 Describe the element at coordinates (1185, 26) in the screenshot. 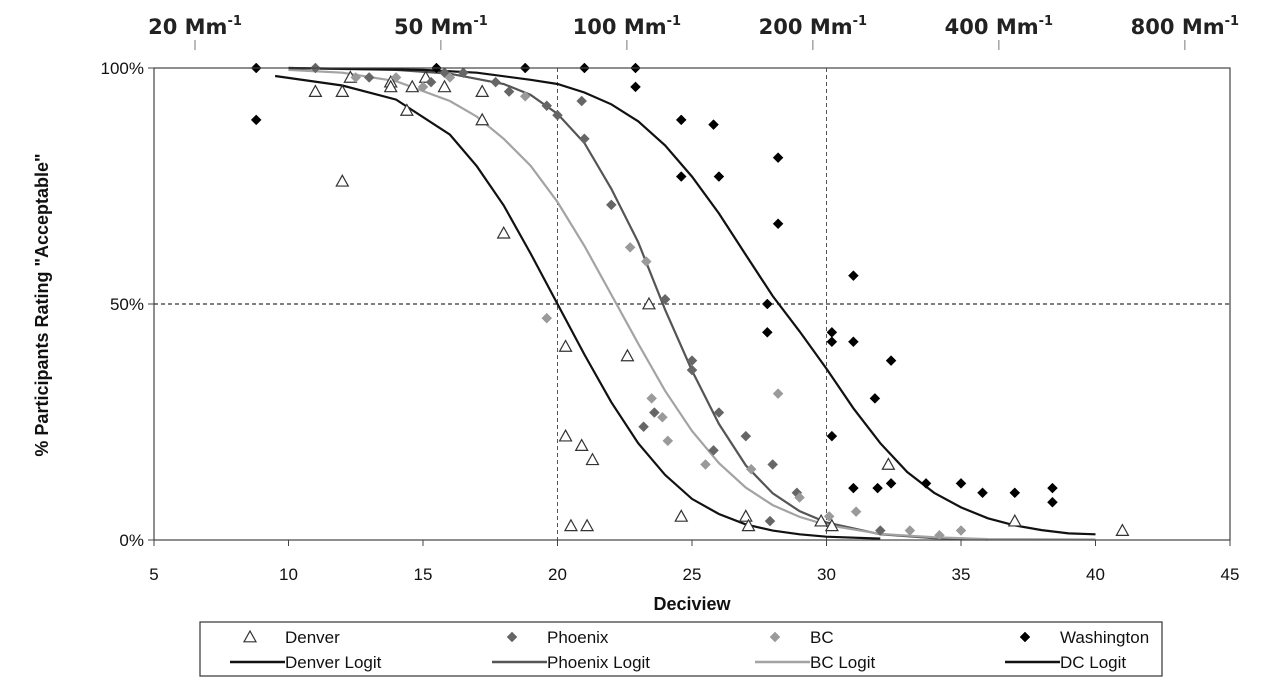

I see `top-axis-tick-label: 800 Mm-1` at that location.